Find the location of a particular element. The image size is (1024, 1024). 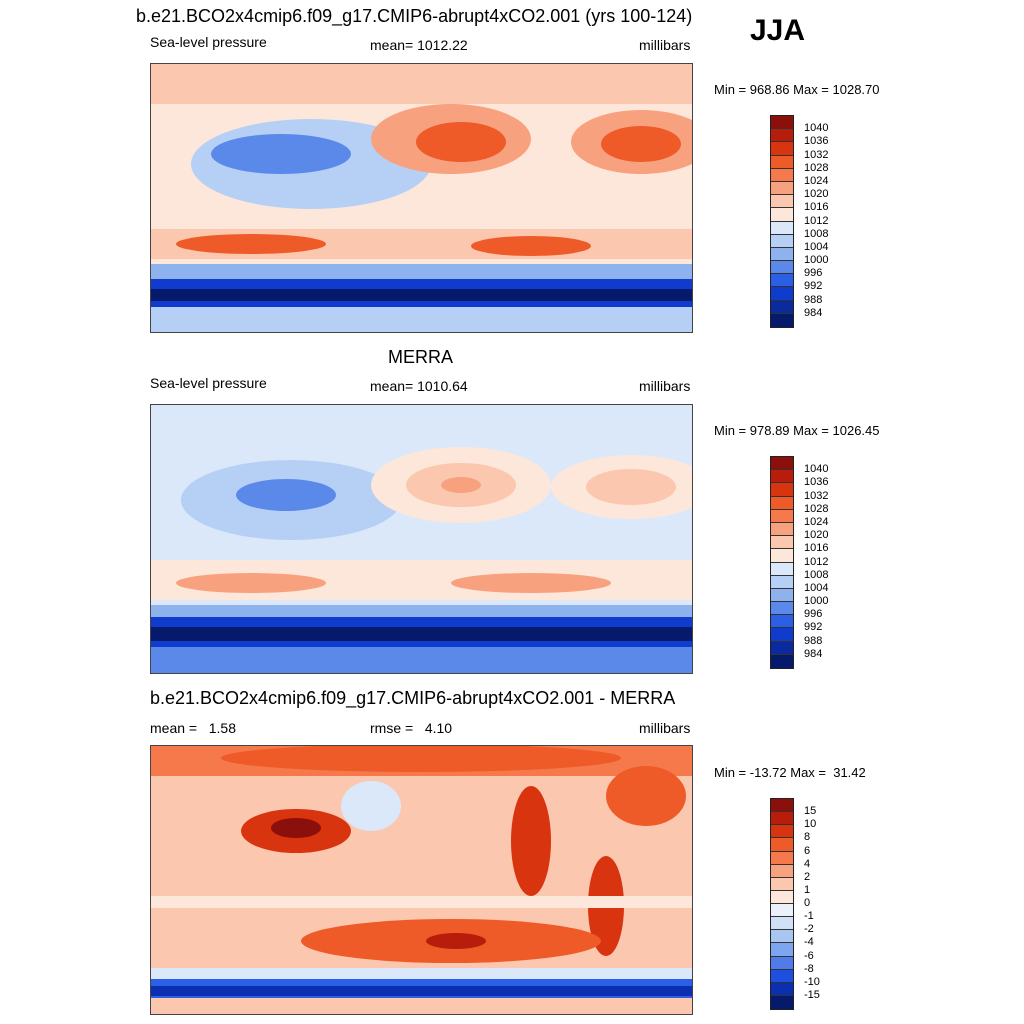

panel-title: MERRA is located at coordinates (421, 357).